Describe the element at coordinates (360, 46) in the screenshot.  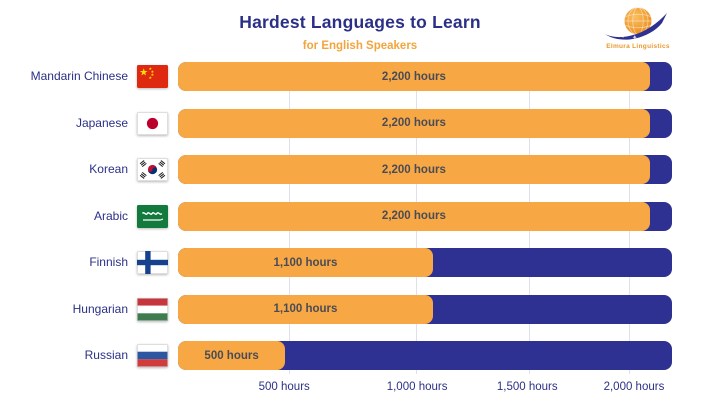
I see `chart-subtitle: for English Speakers` at that location.